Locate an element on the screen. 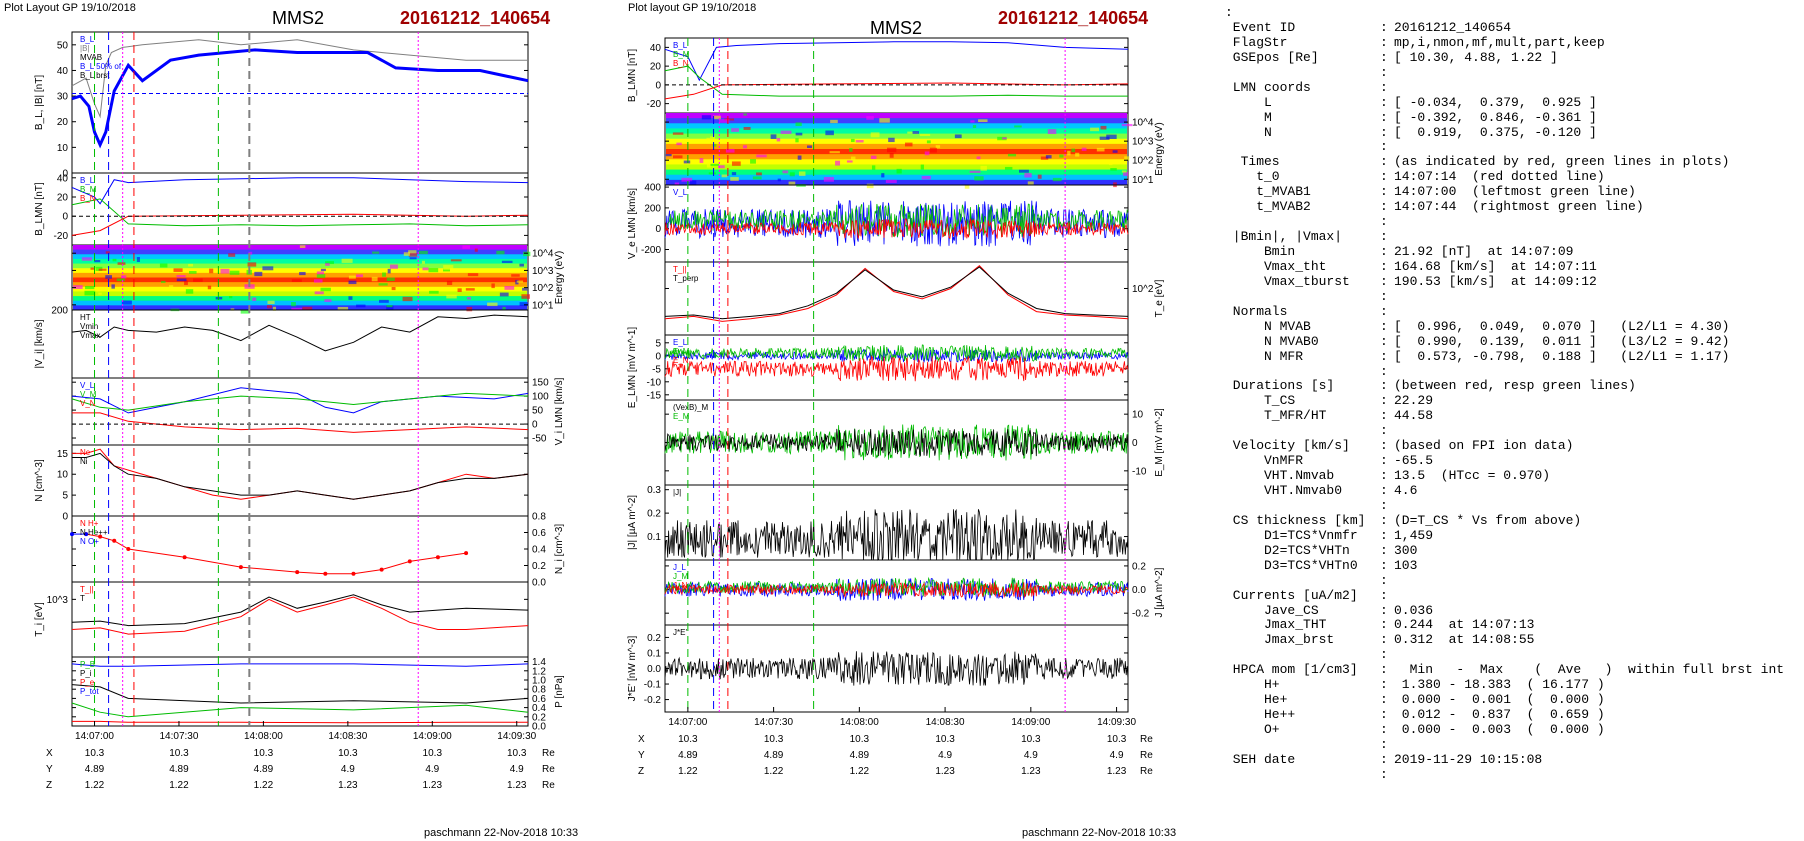 This screenshot has height=841, width=1804. legend-entry: B_L 50% of is located at coordinates (101, 66).